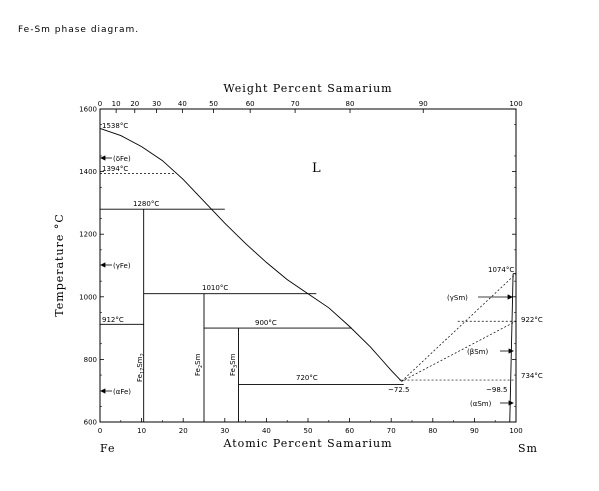 This screenshot has height=491, width=599. What do you see at coordinates (457, 298) in the screenshot?
I see `label-gamma-sm: (γSm)` at bounding box center [457, 298].